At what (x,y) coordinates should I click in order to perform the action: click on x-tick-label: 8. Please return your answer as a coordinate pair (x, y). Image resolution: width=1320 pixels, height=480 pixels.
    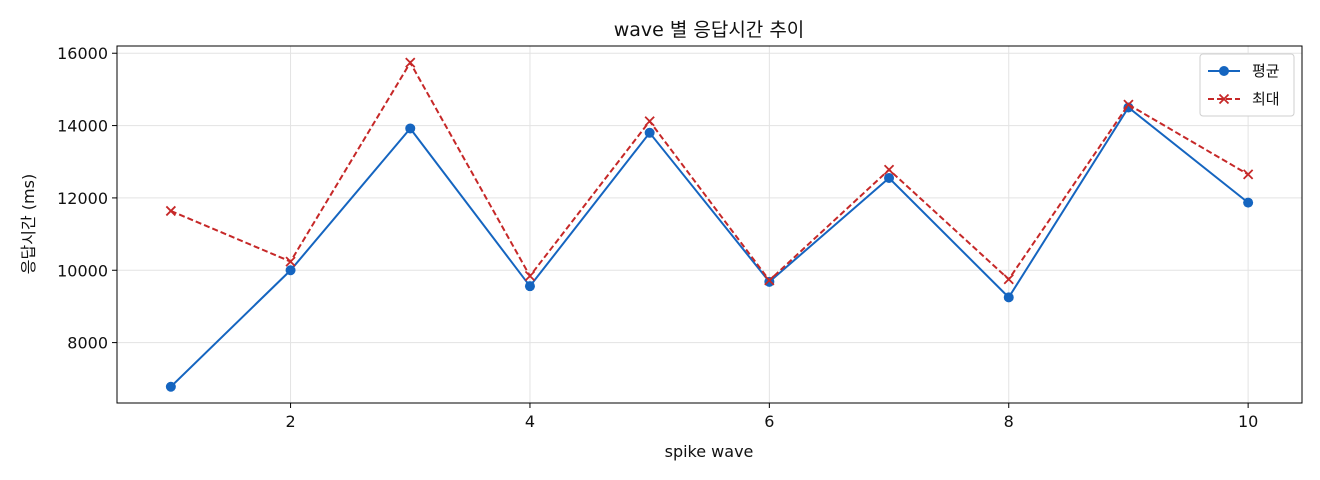
    Looking at the image, I should click on (1009, 421).